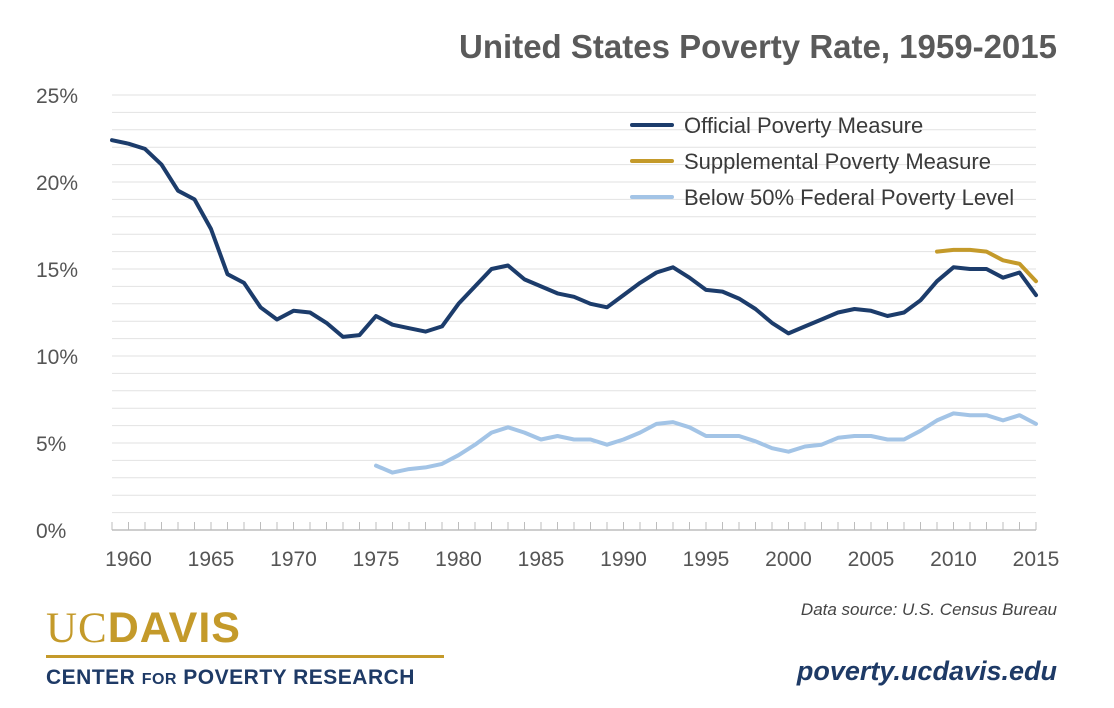  I want to click on x-tick-label: 1990, so click(623, 559).